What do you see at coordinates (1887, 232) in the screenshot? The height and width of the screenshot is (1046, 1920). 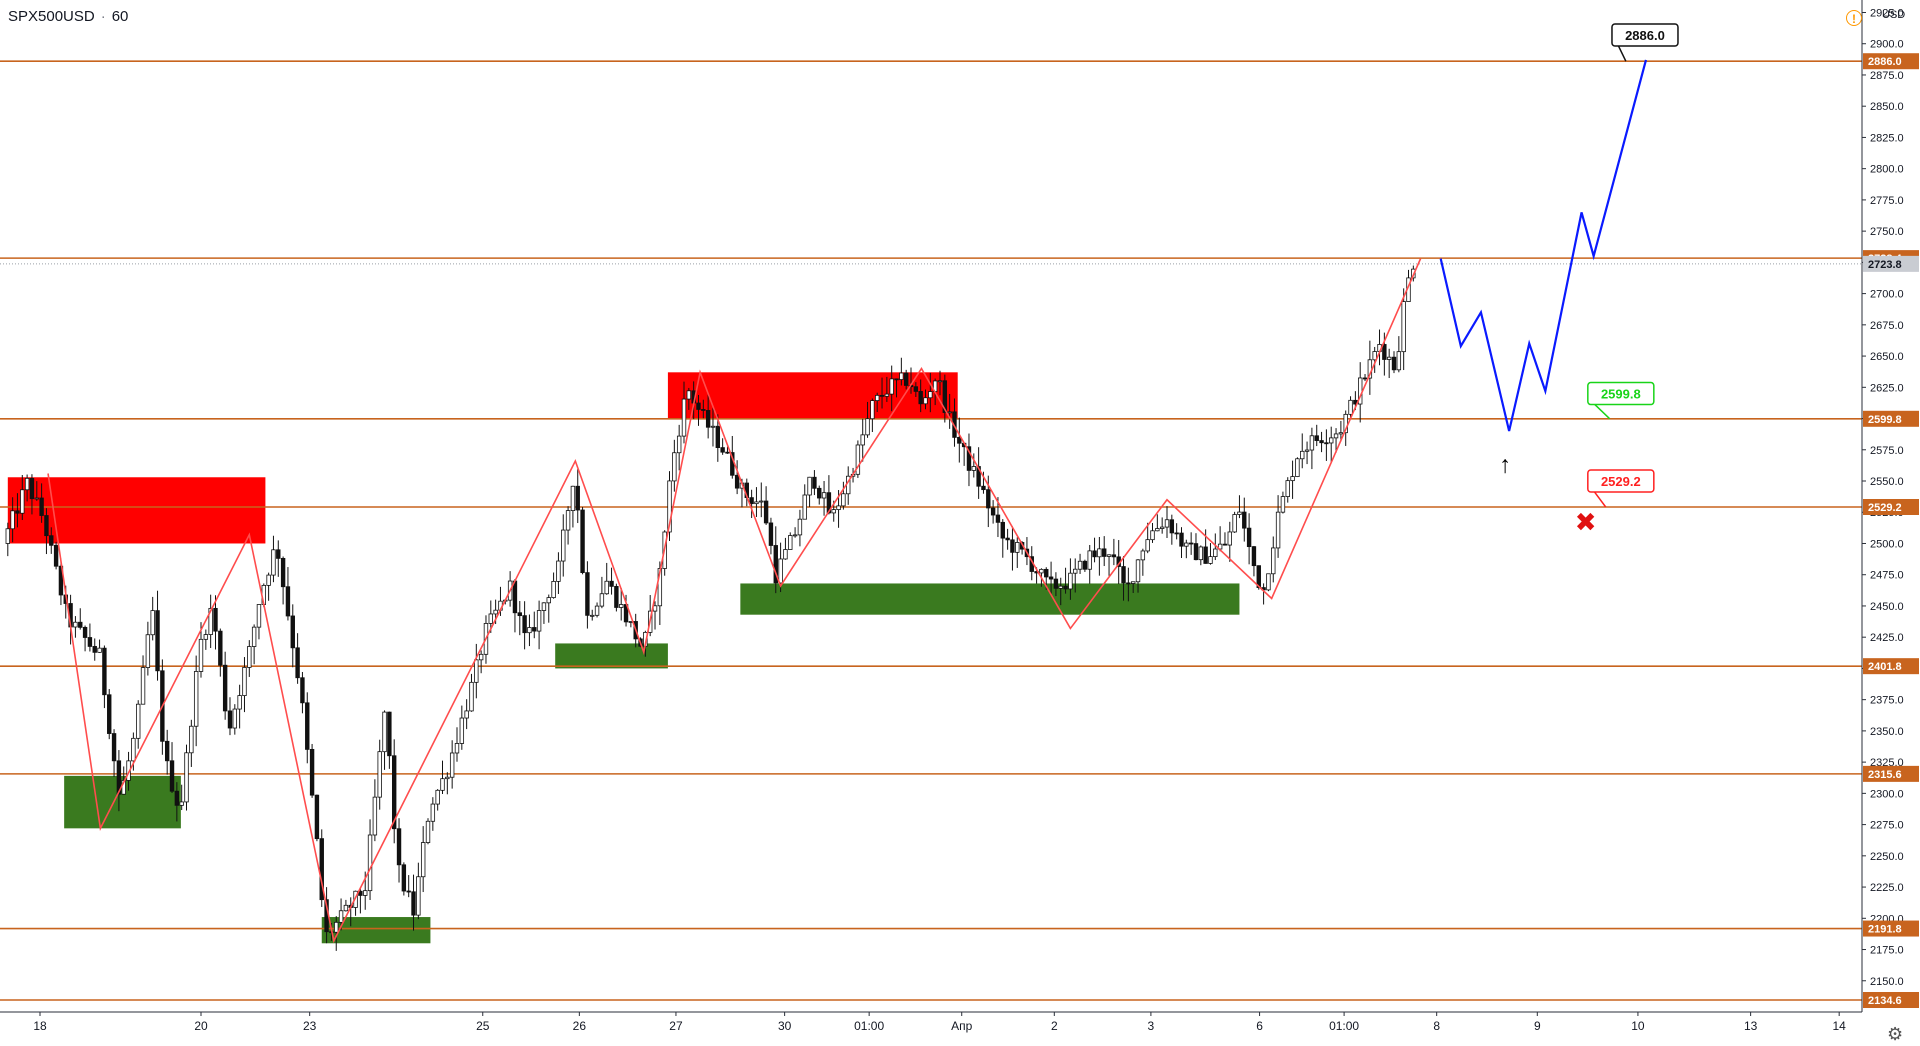 I see `y-tick-label: 2750.0` at bounding box center [1887, 232].